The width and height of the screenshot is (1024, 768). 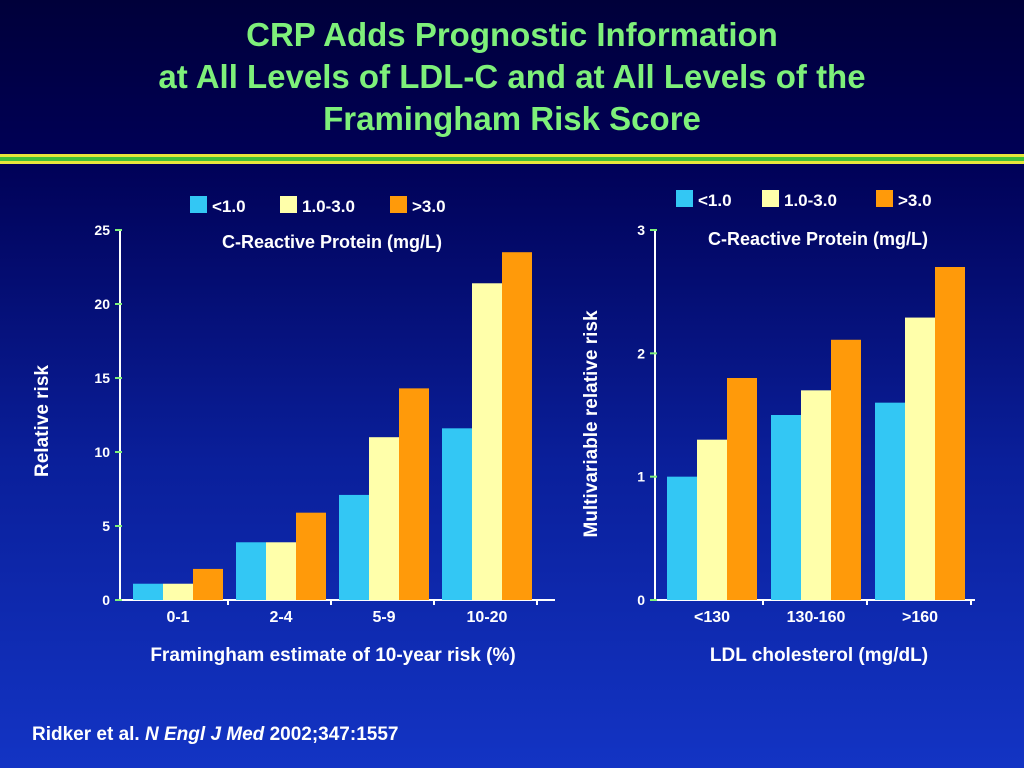 What do you see at coordinates (641, 230) in the screenshot?
I see `ldl-y-tick-label: 3` at bounding box center [641, 230].